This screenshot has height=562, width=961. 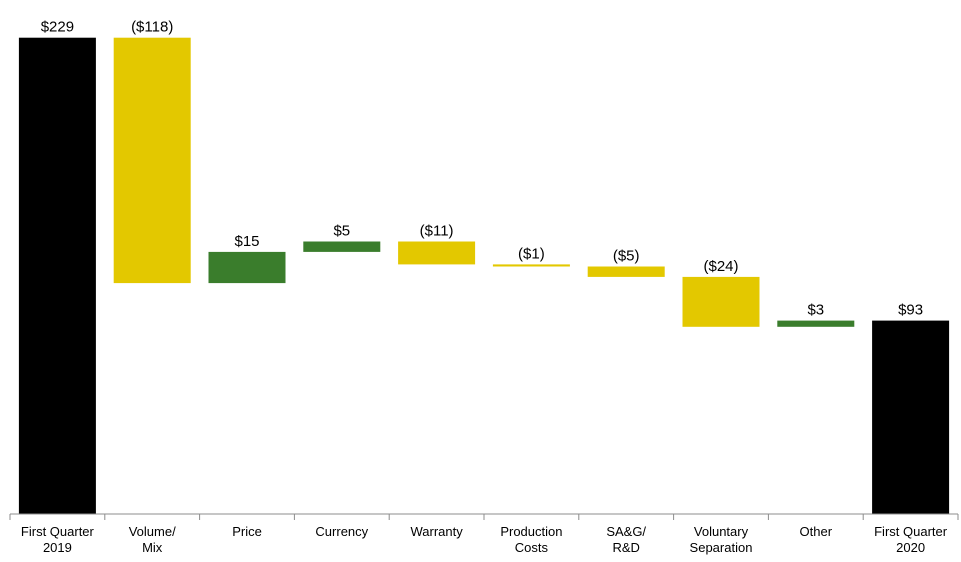 What do you see at coordinates (152, 539) in the screenshot?
I see `tick-label-1: Volume/Mix` at bounding box center [152, 539].